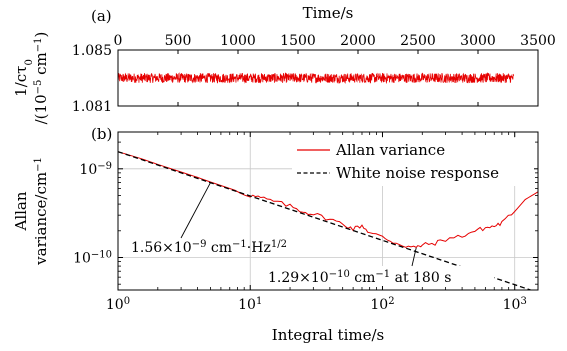  Describe the element at coordinates (390, 150) in the screenshot. I see `legend-label: Allan variance` at that location.